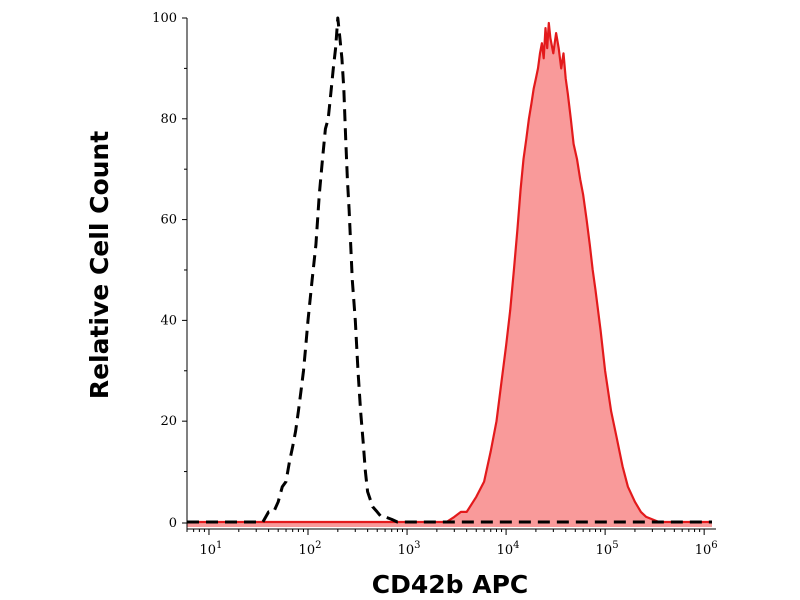 Image resolution: width=800 pixels, height=600 pixels. Describe the element at coordinates (508, 549) in the screenshot. I see `x-tick-label: 10⁴` at that location.